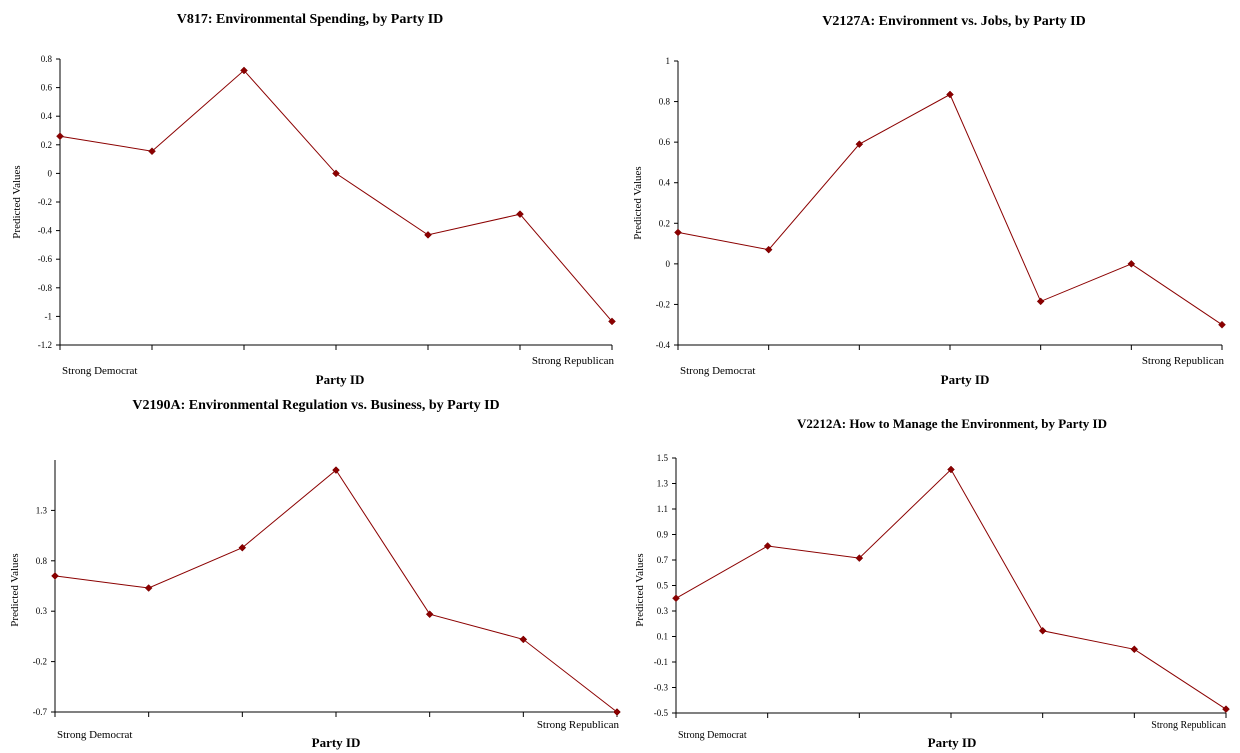  What do you see at coordinates (668, 61) in the screenshot?
I see `y-tick-label: 1` at bounding box center [668, 61].